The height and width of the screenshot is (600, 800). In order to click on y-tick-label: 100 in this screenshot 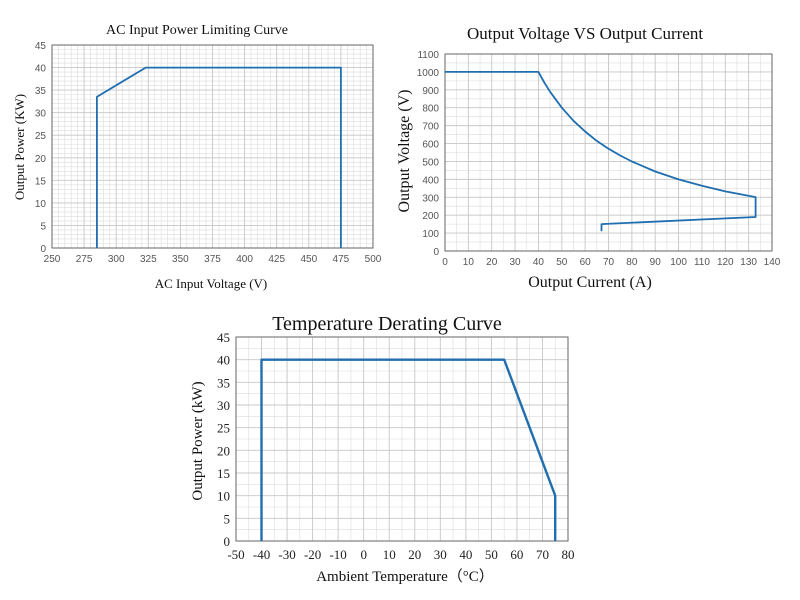, I will do `click(430, 234)`.